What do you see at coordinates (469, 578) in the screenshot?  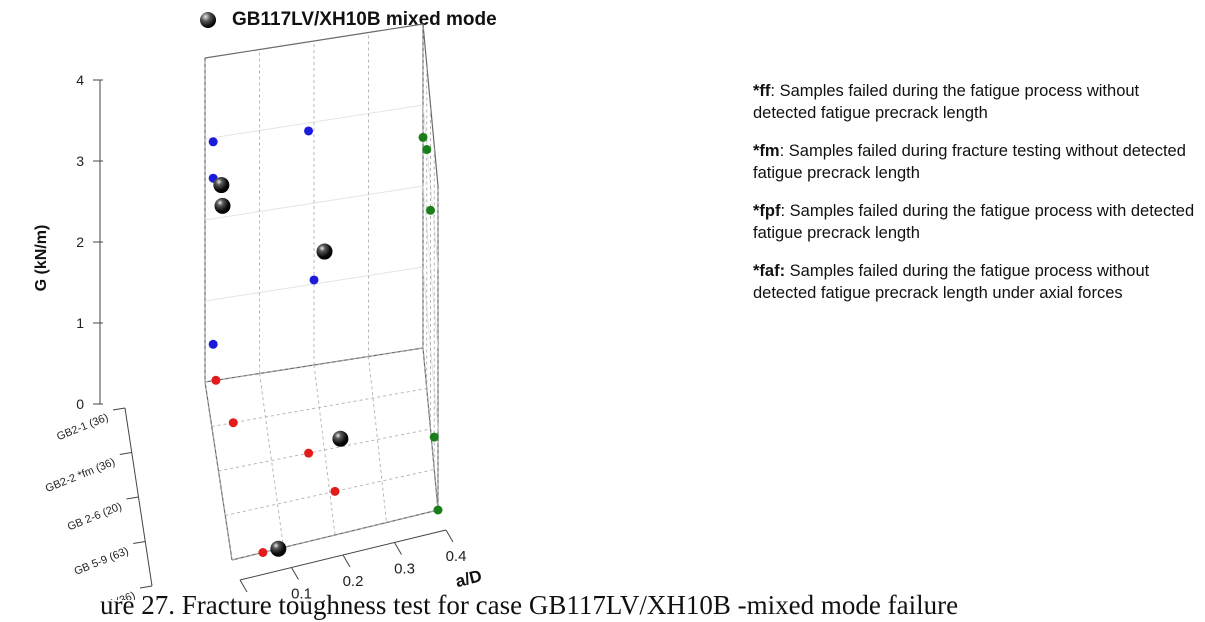 I see `x-axis-title: a/D` at bounding box center [469, 578].